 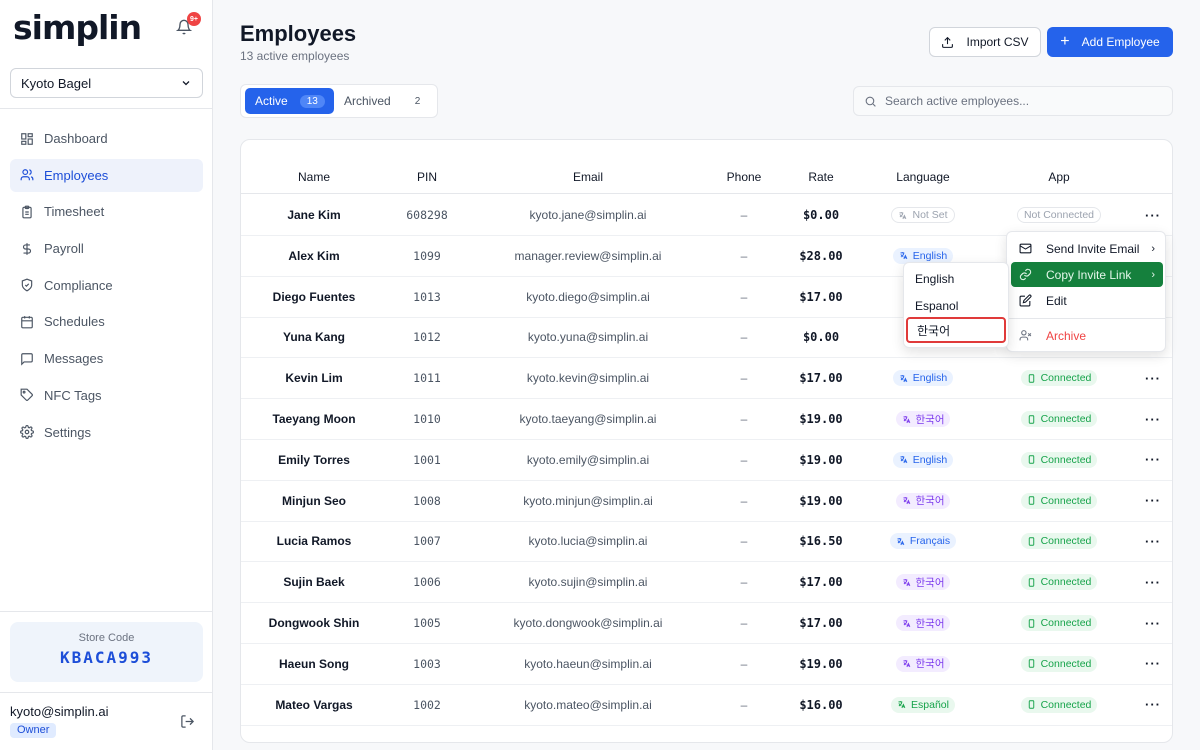 I want to click on copy-invite-link-item: Copy Invite Link ›, so click(x=1087, y=274).